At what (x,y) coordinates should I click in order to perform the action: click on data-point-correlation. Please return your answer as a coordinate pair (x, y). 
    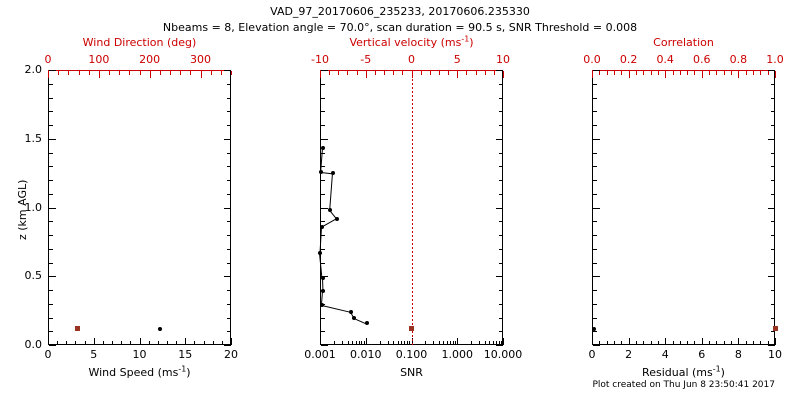
    Looking at the image, I should click on (775, 328).